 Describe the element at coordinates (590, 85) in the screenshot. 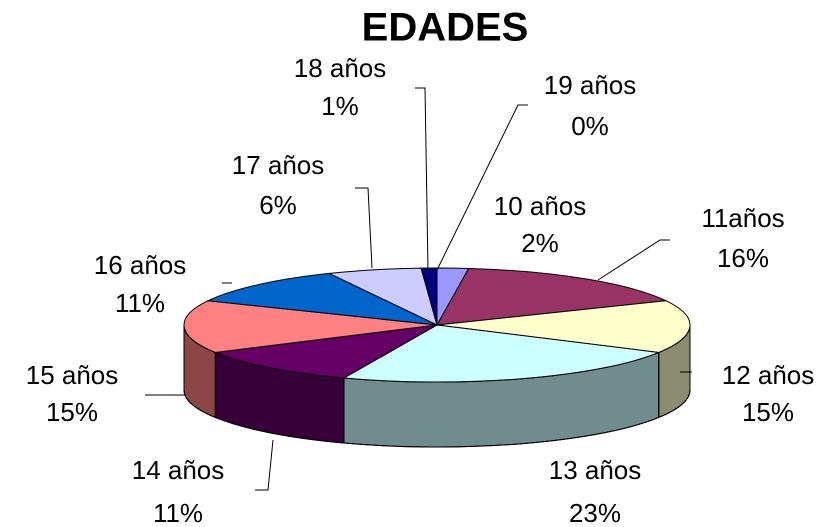

I see `slice-label: 19 años` at that location.